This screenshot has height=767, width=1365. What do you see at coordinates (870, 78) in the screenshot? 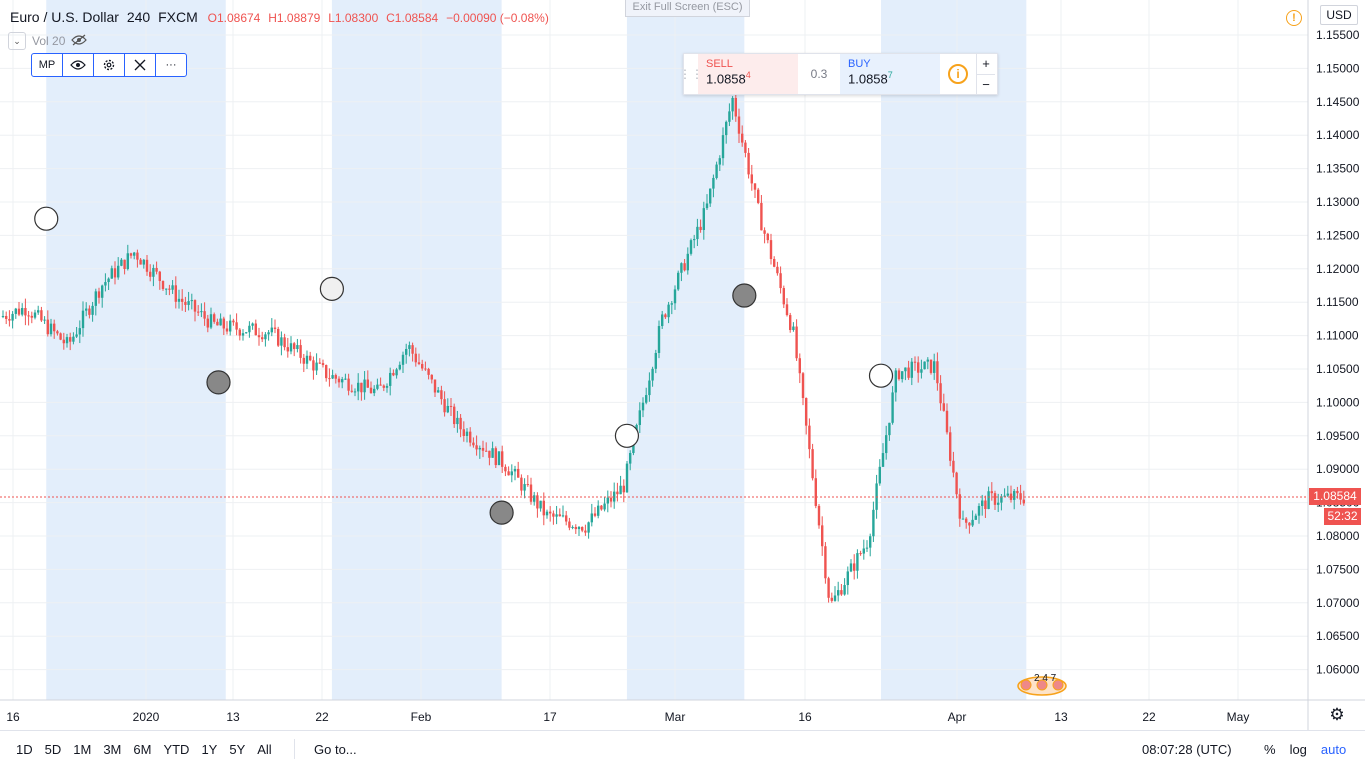
I see `buy-price: 1.08587` at bounding box center [870, 78].